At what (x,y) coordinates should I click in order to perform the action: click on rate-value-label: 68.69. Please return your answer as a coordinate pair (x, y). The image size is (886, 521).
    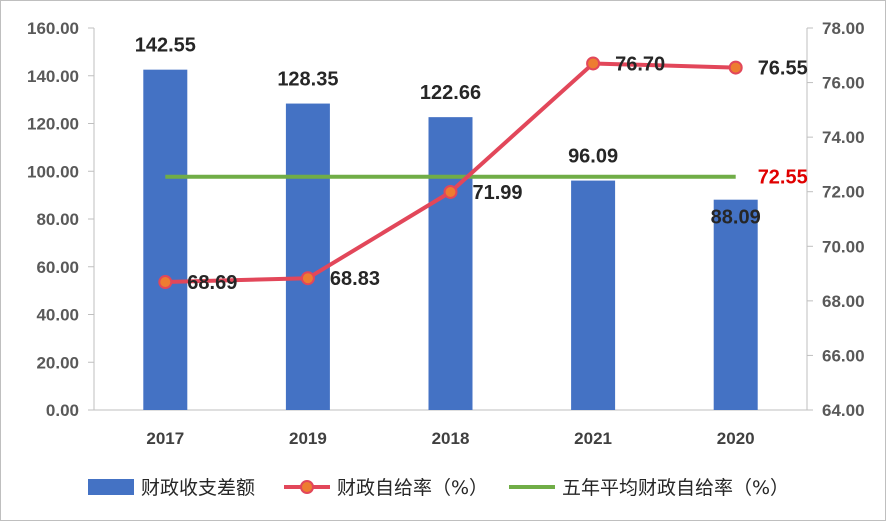
    Looking at the image, I should click on (212, 283).